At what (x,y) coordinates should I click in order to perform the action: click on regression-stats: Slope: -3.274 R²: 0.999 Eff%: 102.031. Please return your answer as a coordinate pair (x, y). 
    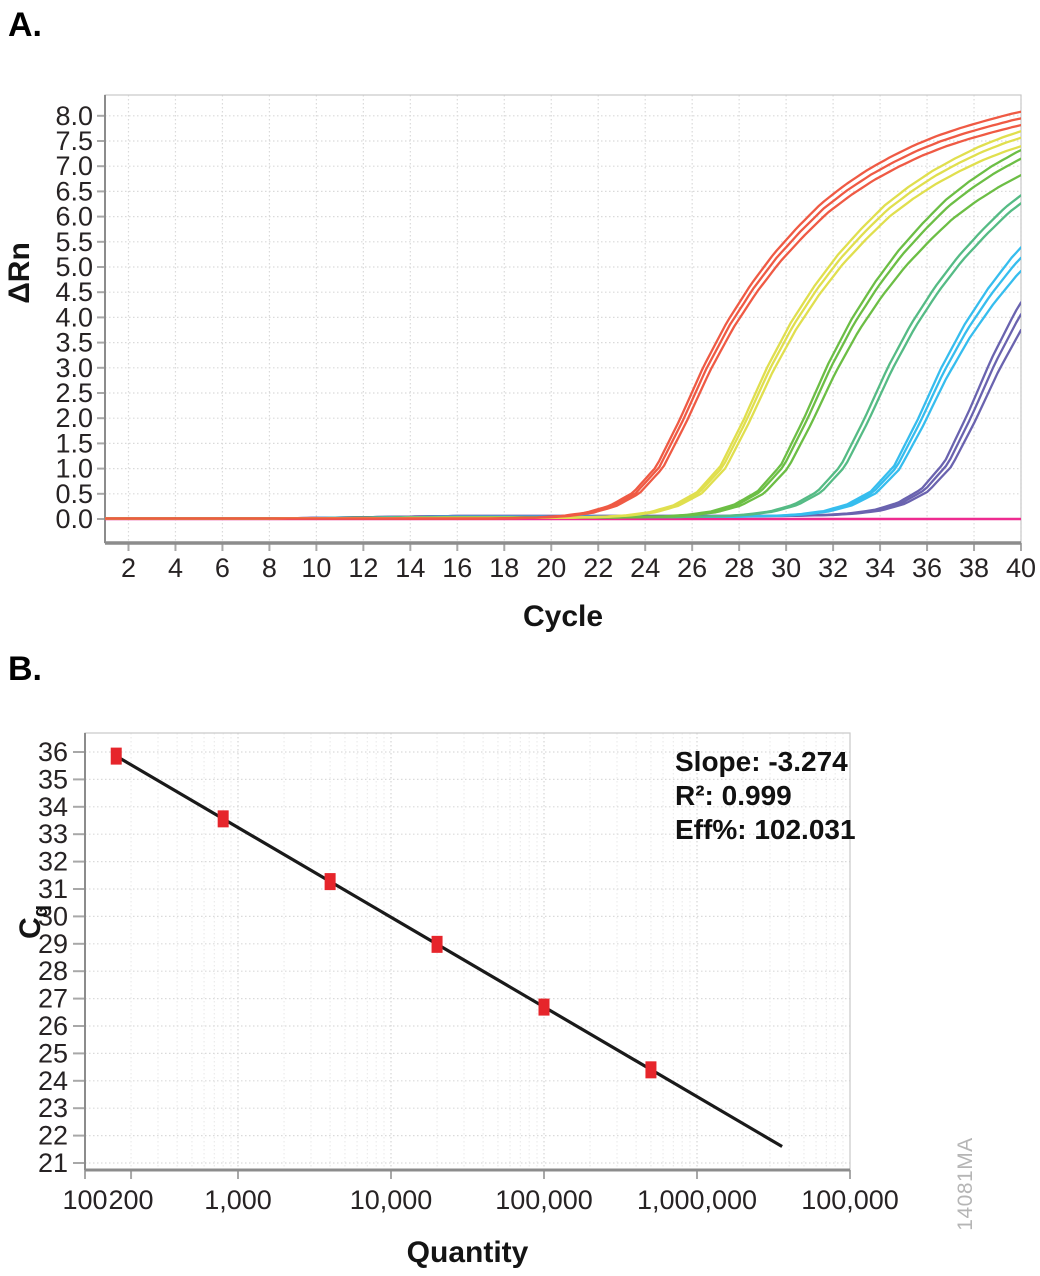
    Looking at the image, I should click on (765, 796).